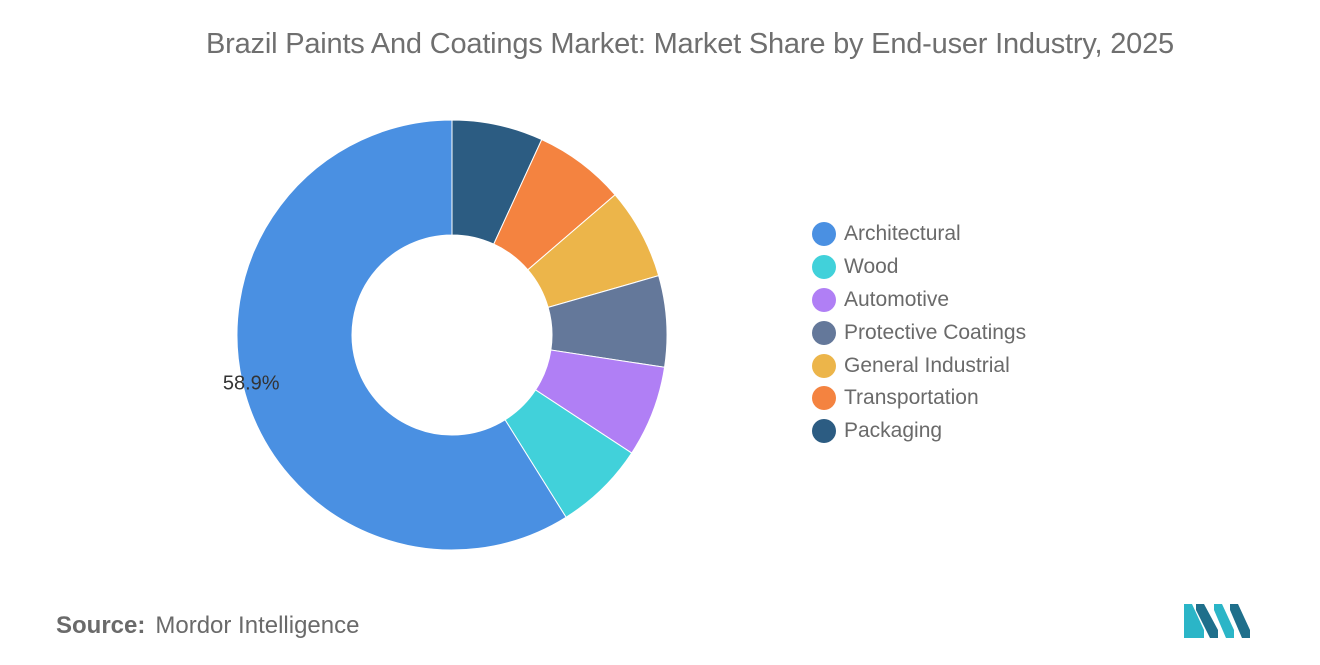 The height and width of the screenshot is (665, 1320). I want to click on legend-label: Packaging, so click(893, 431).